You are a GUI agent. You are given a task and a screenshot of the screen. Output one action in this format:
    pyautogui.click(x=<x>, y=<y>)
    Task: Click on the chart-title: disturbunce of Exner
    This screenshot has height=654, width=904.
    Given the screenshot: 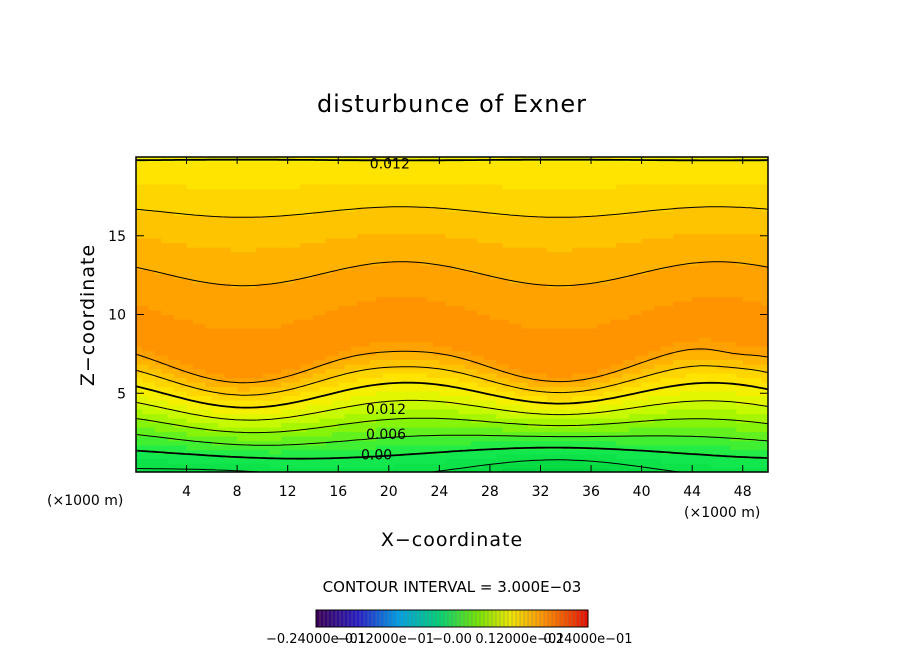 What is the action you would take?
    pyautogui.click(x=452, y=104)
    